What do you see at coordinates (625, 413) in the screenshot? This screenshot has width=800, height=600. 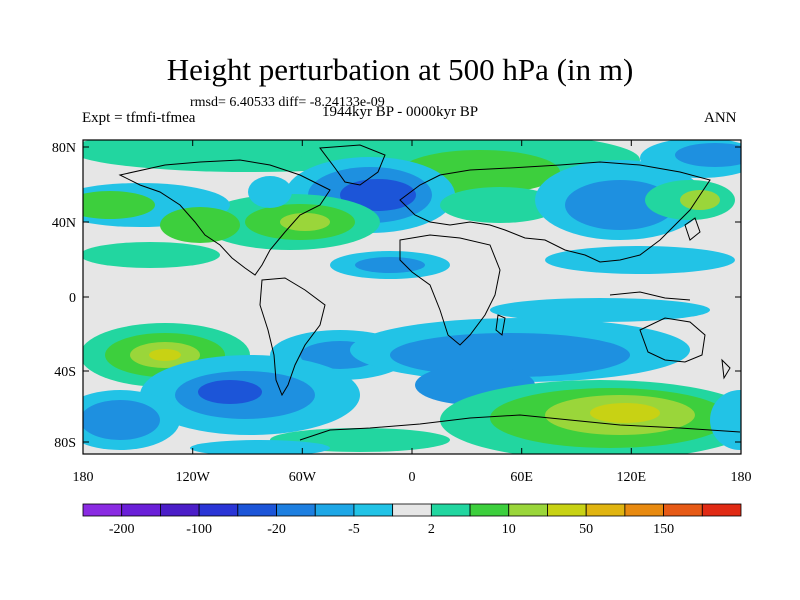 I see `anomaly-southern-high-peak` at bounding box center [625, 413].